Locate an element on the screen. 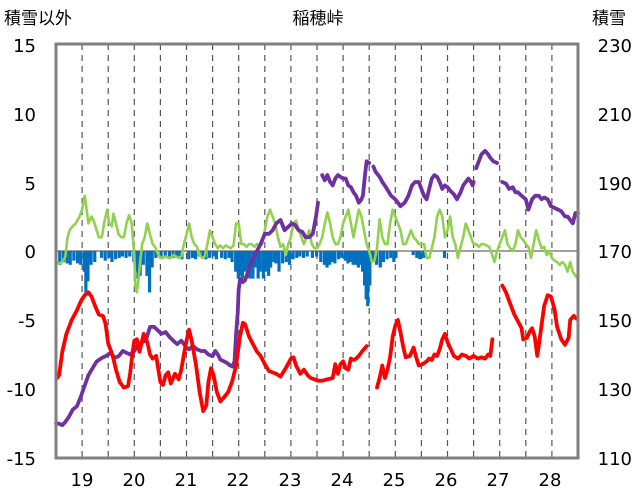  right-tick-label: 110 is located at coordinates (615, 459).